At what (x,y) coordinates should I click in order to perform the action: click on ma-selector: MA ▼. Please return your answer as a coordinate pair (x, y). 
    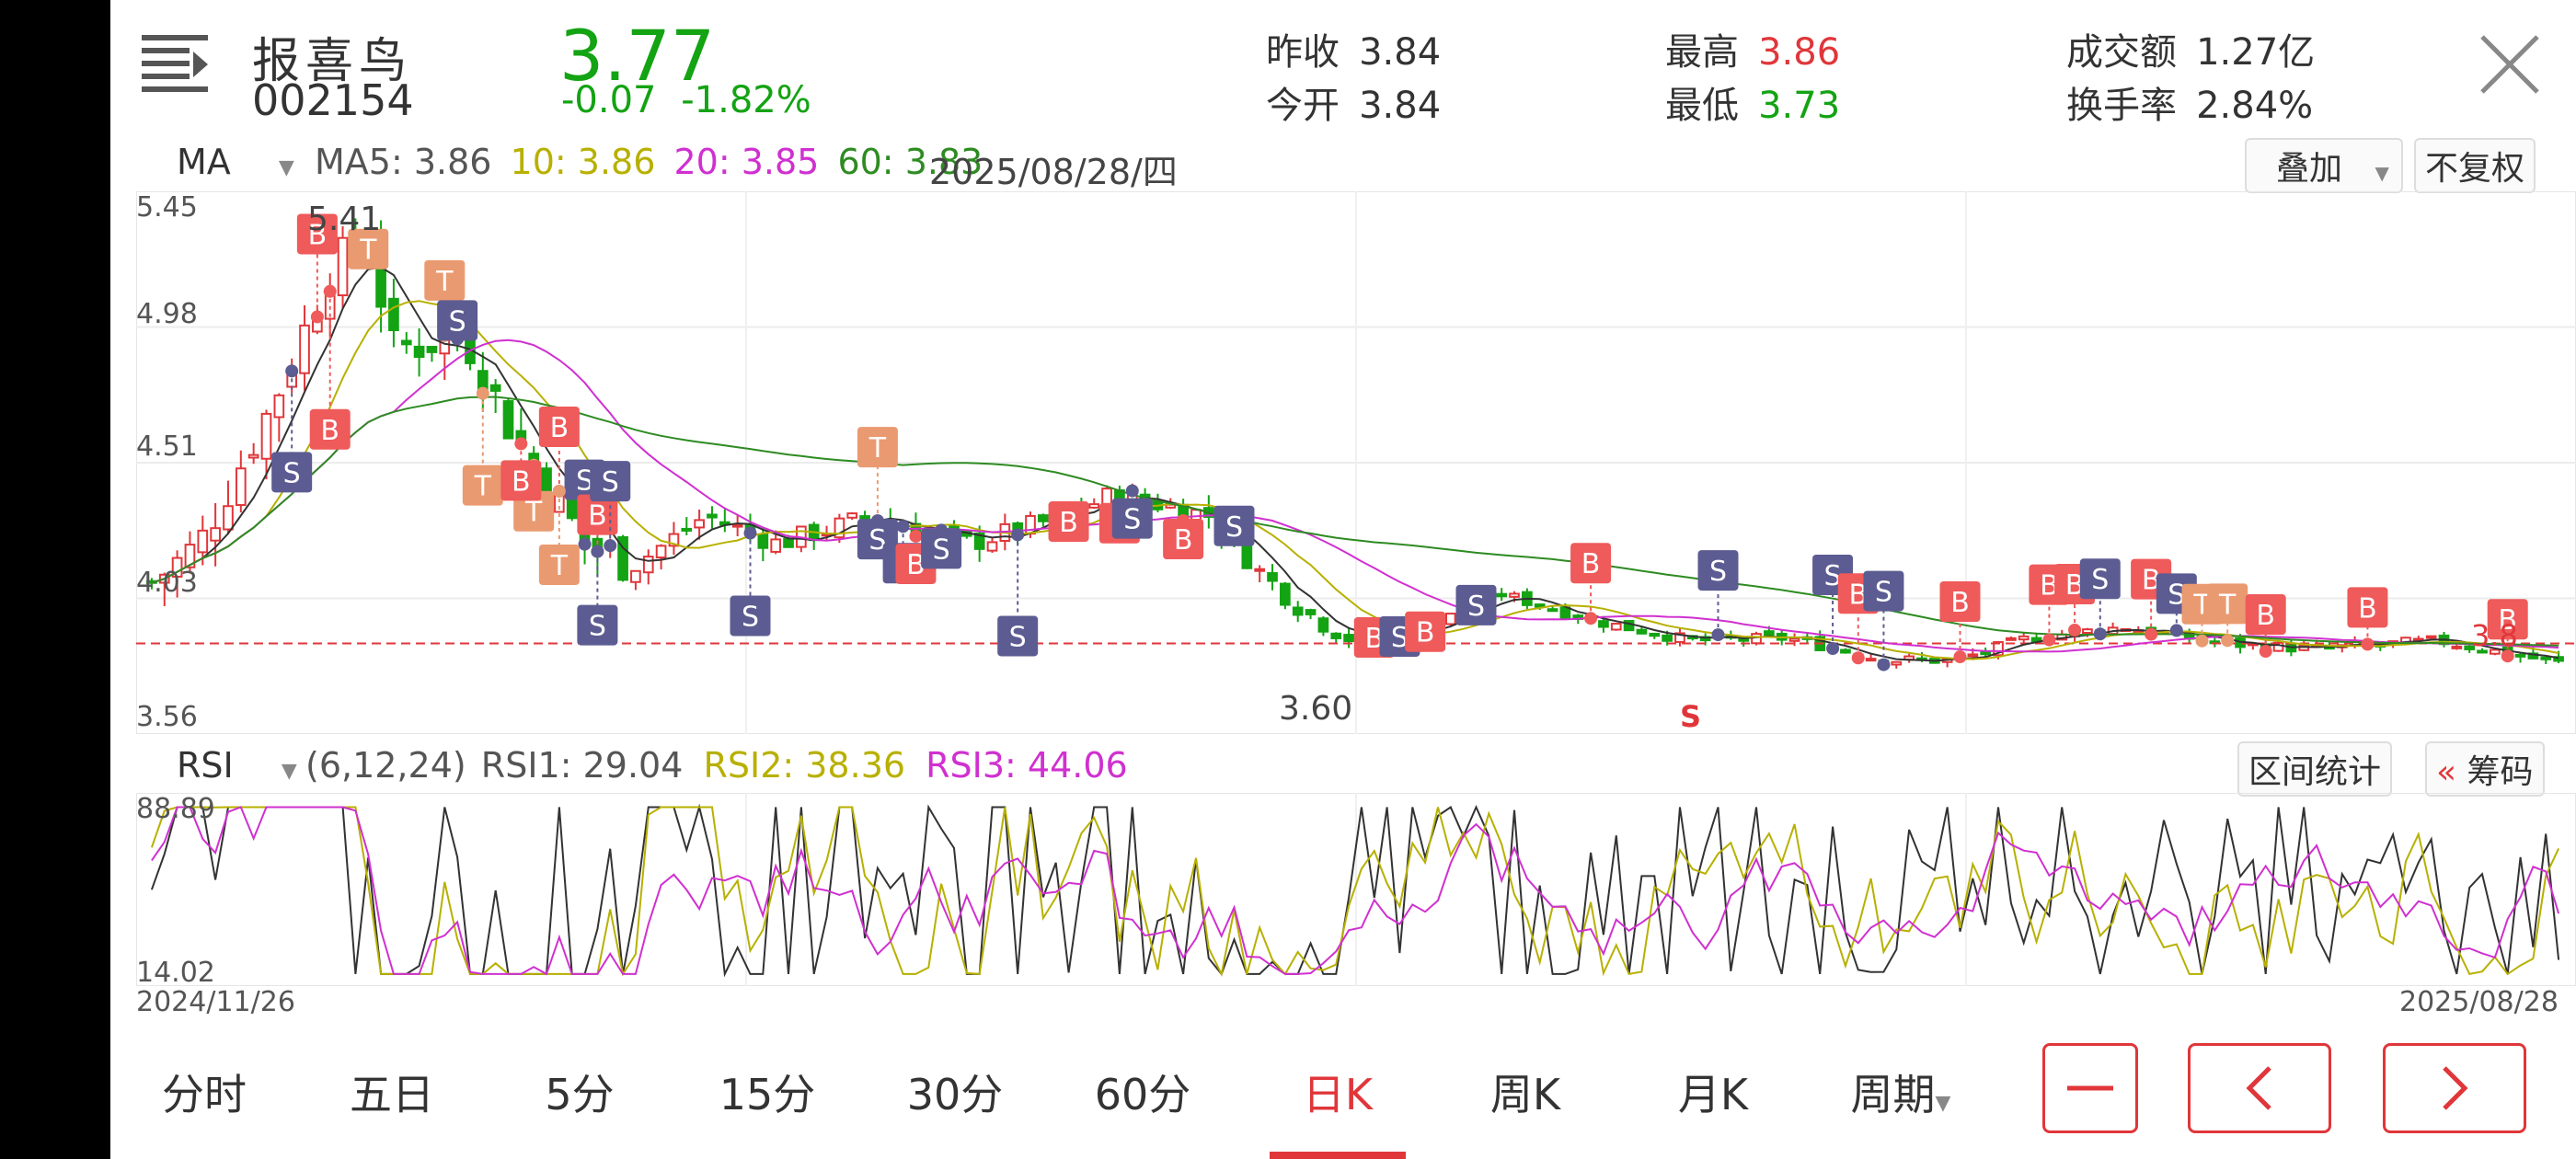
    Looking at the image, I should click on (235, 162).